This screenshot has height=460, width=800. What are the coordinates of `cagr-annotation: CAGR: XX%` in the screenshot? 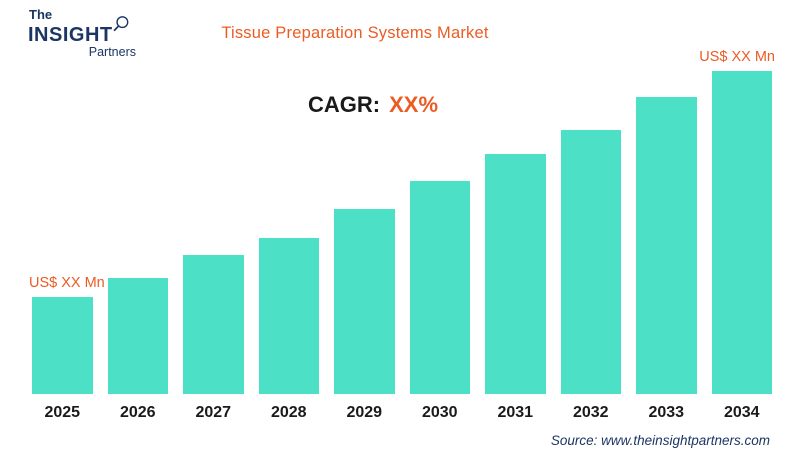 It's located at (373, 105).